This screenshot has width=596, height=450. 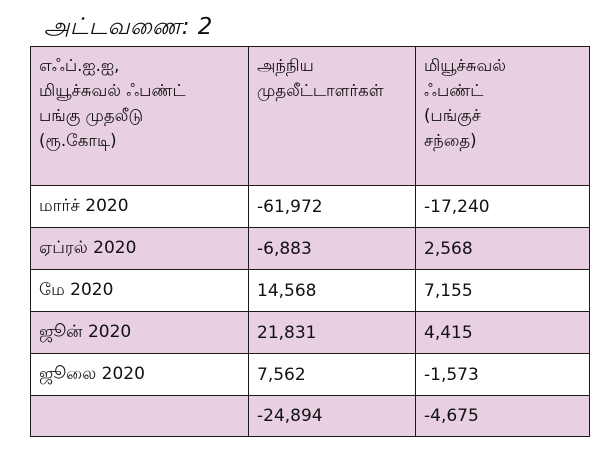 What do you see at coordinates (128, 27) in the screenshot?
I see `table-caption: அட்டவணை: 2` at bounding box center [128, 27].